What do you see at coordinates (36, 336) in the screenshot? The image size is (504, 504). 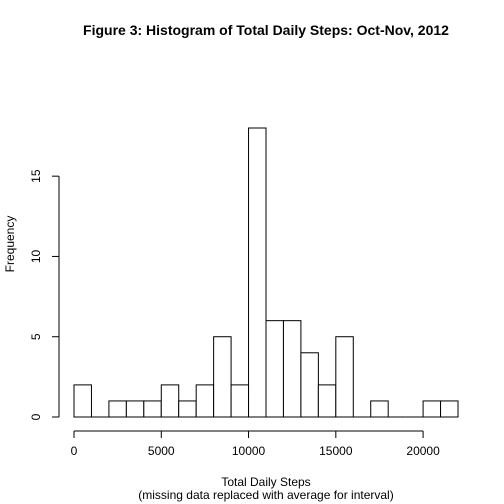 I see `y-tick-label-1: 5` at bounding box center [36, 336].